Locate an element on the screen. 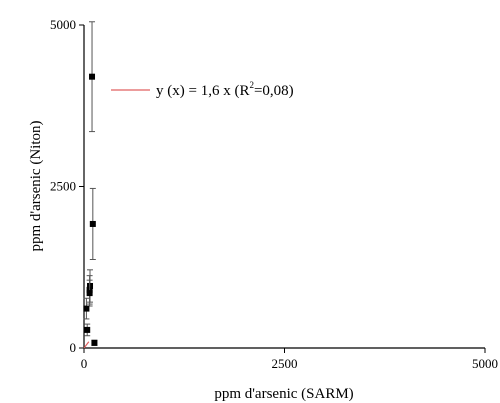  data-points is located at coordinates (90, 183).